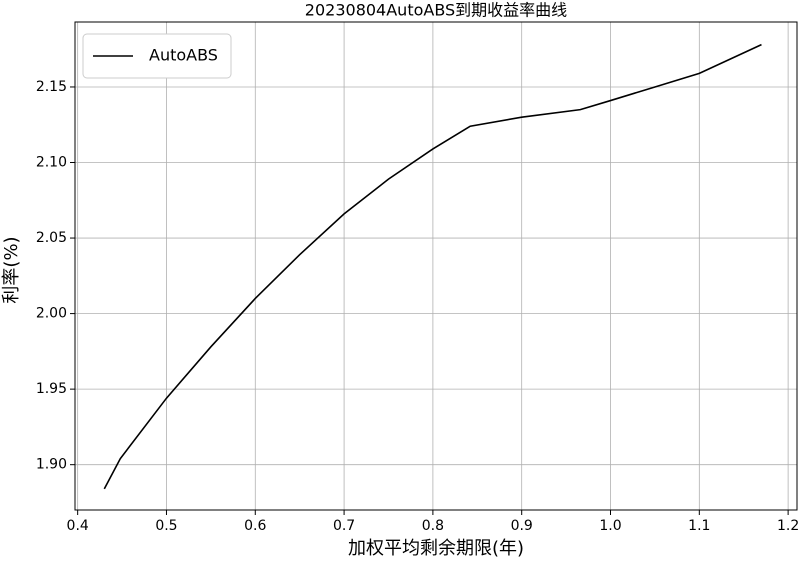 Image resolution: width=800 pixels, height=562 pixels. Describe the element at coordinates (255, 526) in the screenshot. I see `x-tick-label: 0.6` at that location.